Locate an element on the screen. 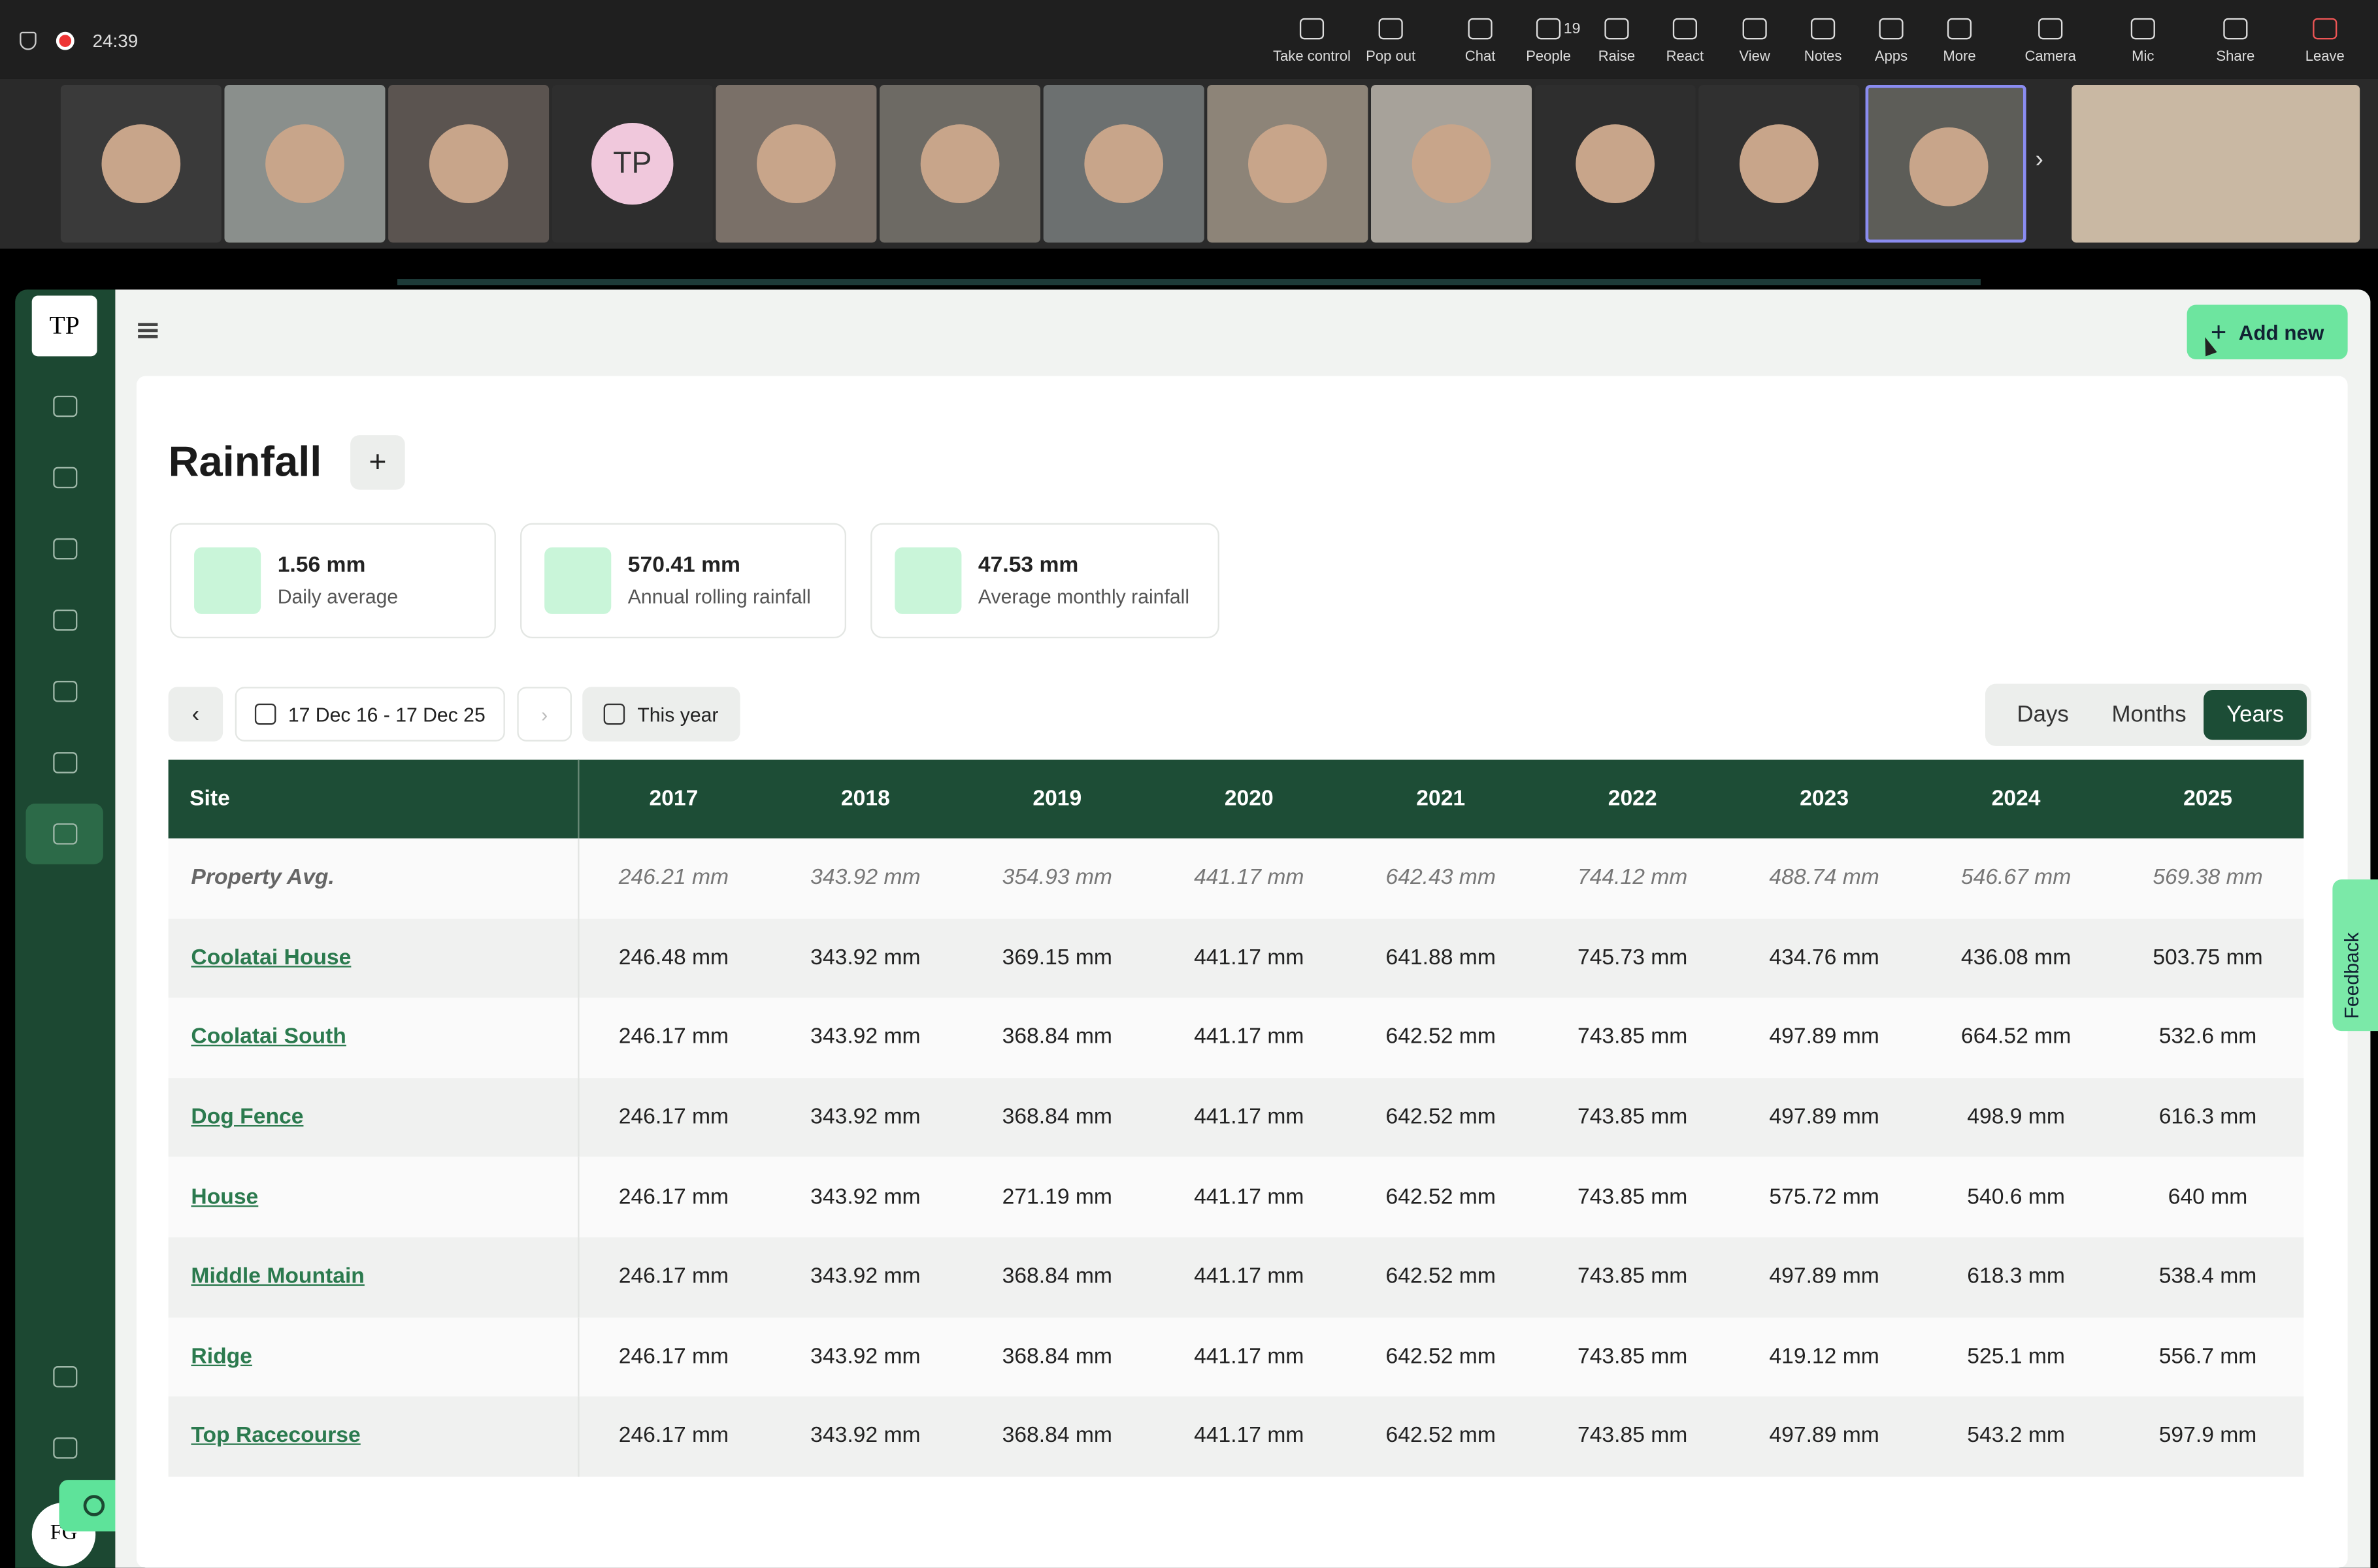  date-range: 17 Dec 16 - 17 Dec 25 is located at coordinates (370, 714).